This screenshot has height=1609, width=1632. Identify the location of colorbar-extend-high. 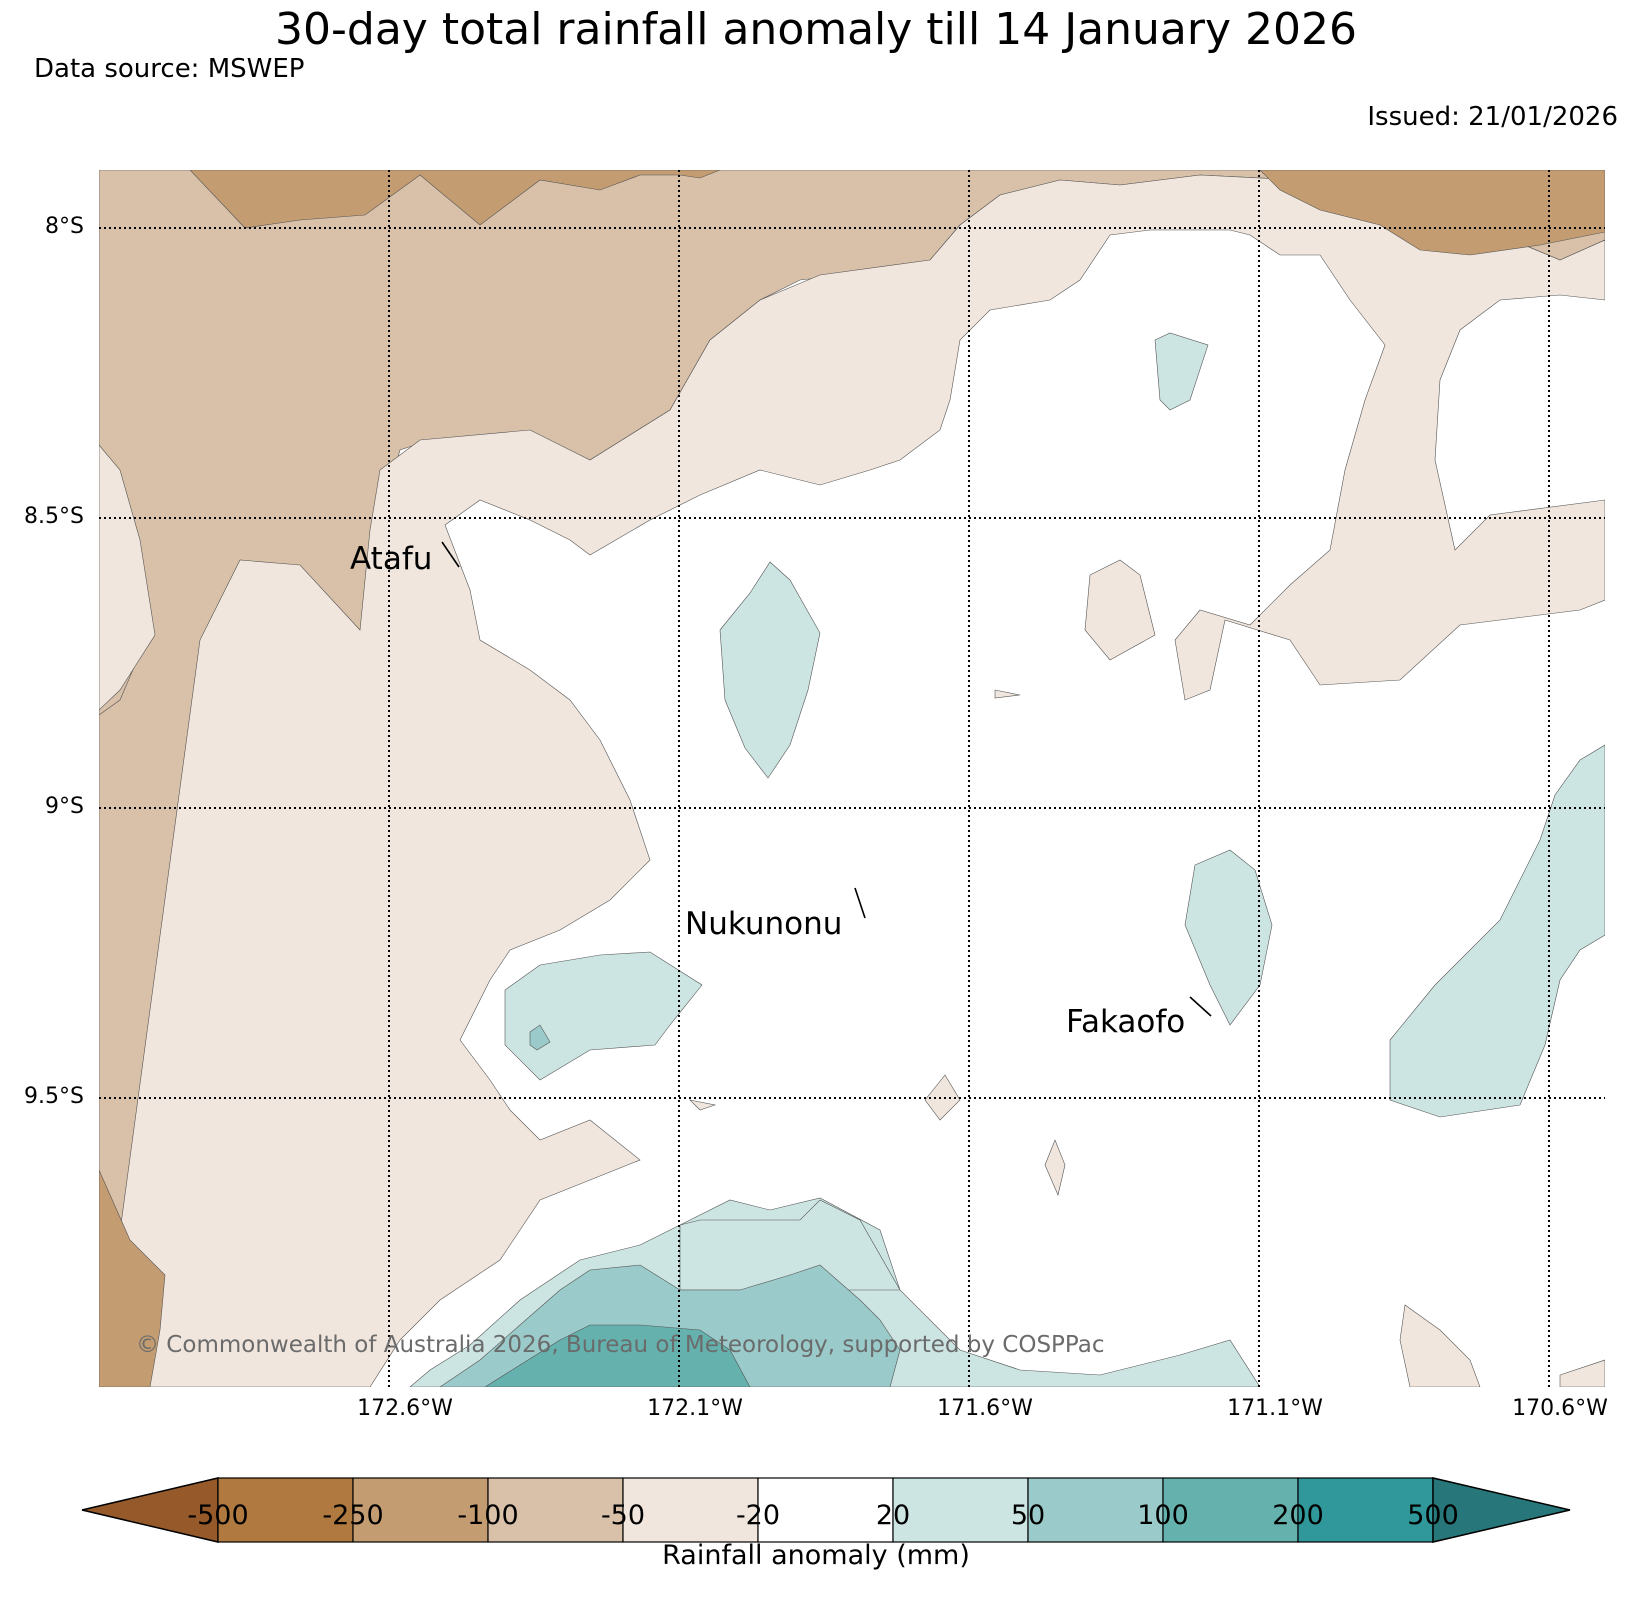
(1501, 1510).